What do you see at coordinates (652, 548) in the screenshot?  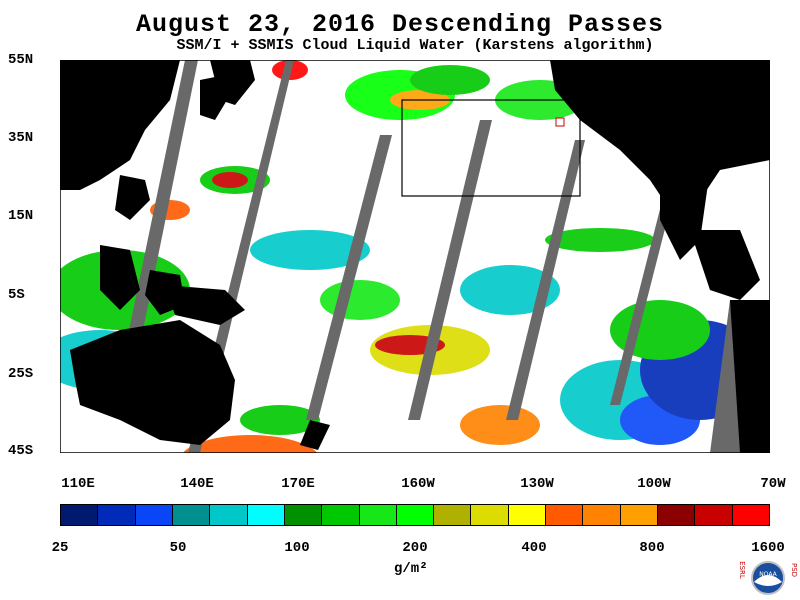 I see `colorbar-label-800: 800` at bounding box center [652, 548].